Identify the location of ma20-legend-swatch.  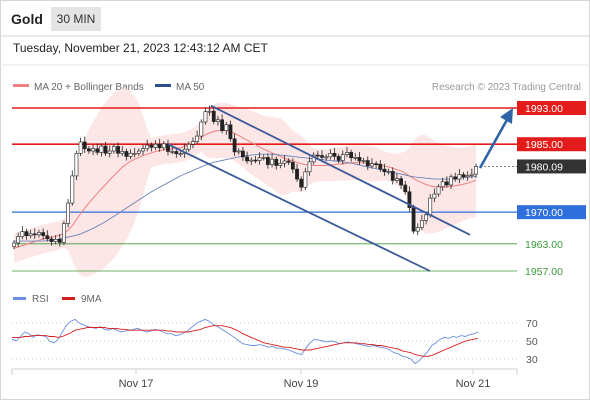
(21, 85).